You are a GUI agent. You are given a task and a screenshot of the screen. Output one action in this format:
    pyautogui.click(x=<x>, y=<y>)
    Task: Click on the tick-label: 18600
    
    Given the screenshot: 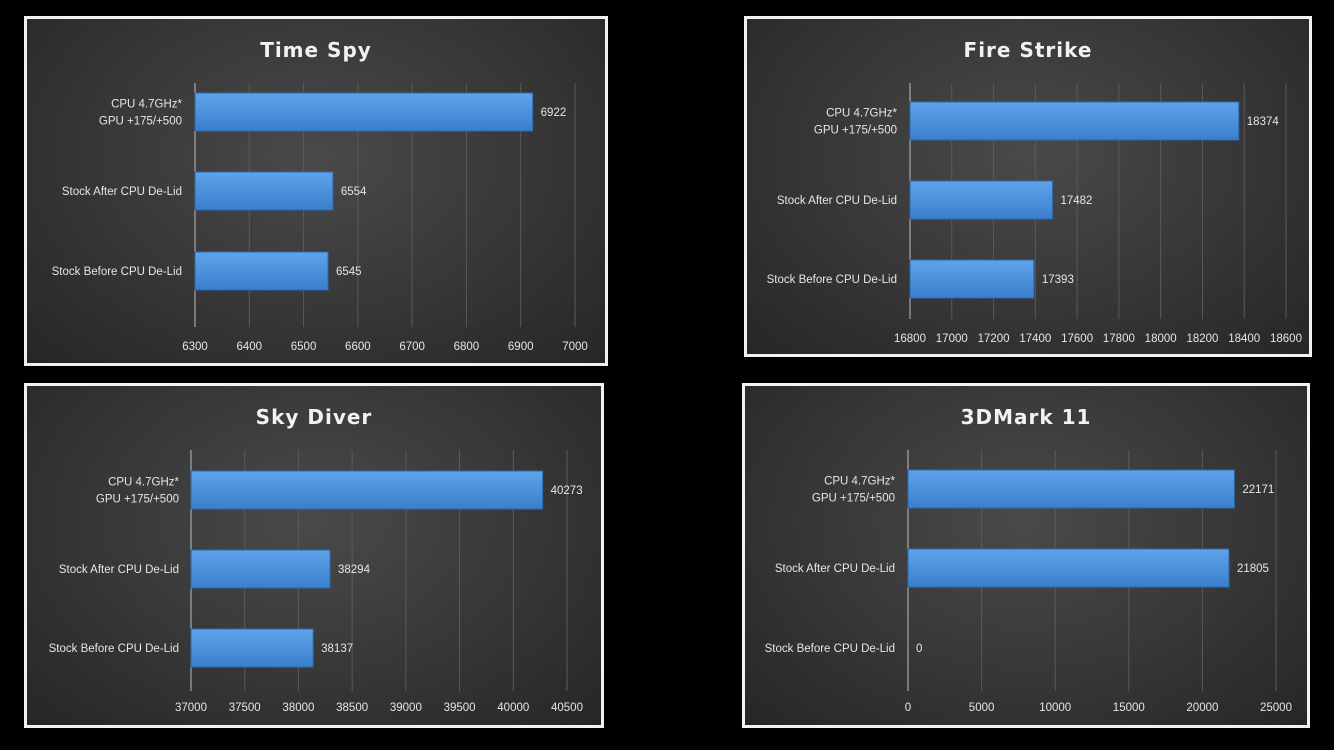 What is the action you would take?
    pyautogui.click(x=1286, y=339)
    